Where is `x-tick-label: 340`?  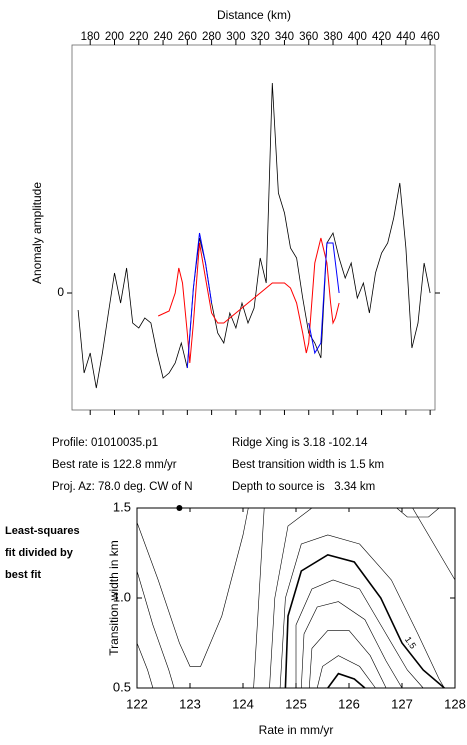
x-tick-label: 340 is located at coordinates (284, 37).